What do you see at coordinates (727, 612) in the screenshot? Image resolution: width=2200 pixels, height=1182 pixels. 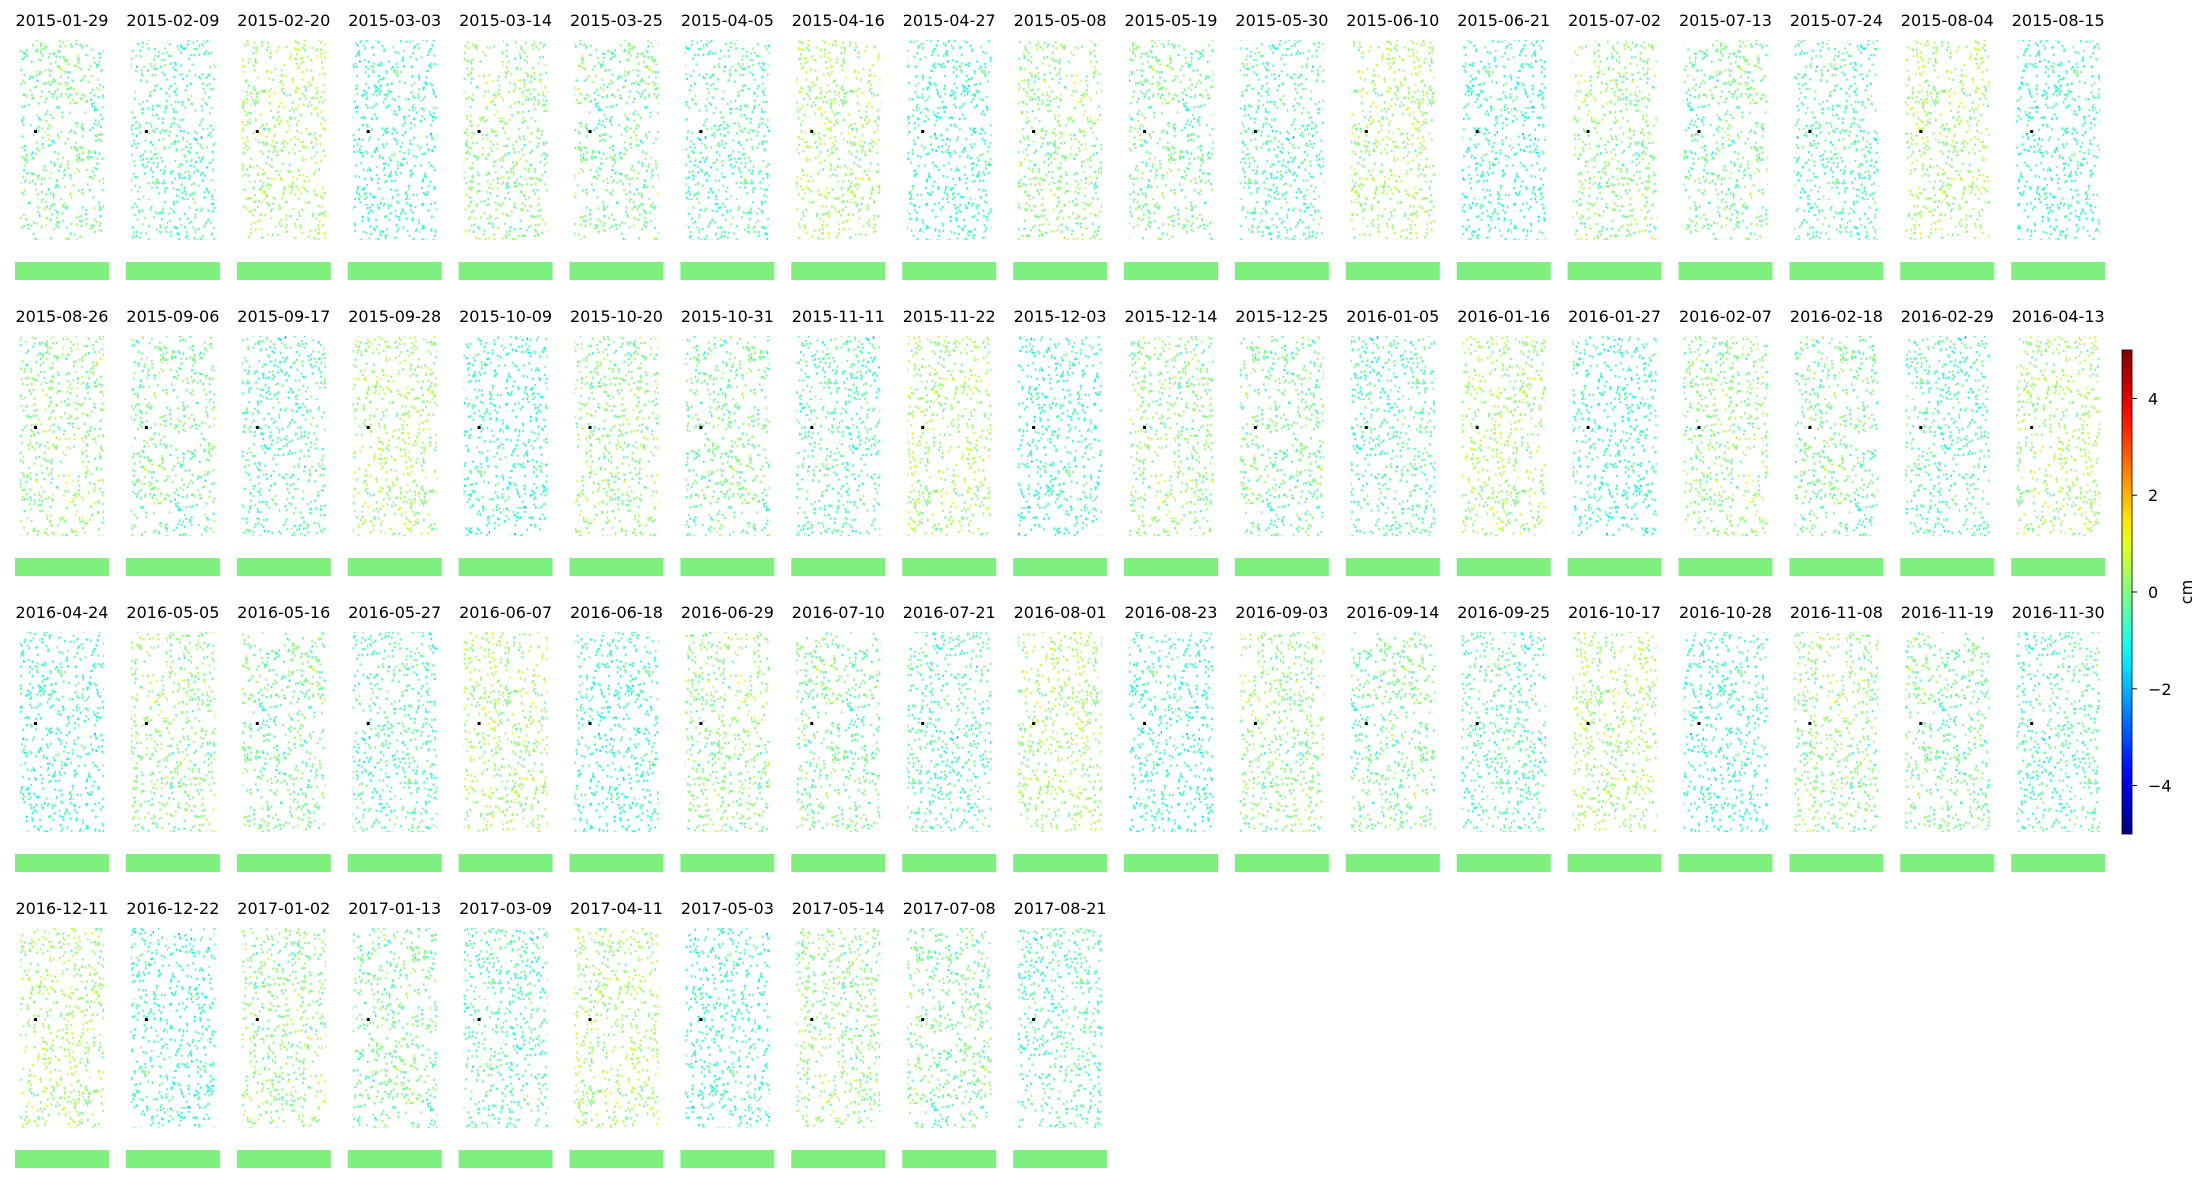 I see `panel-title: 2016-06-29` at bounding box center [727, 612].